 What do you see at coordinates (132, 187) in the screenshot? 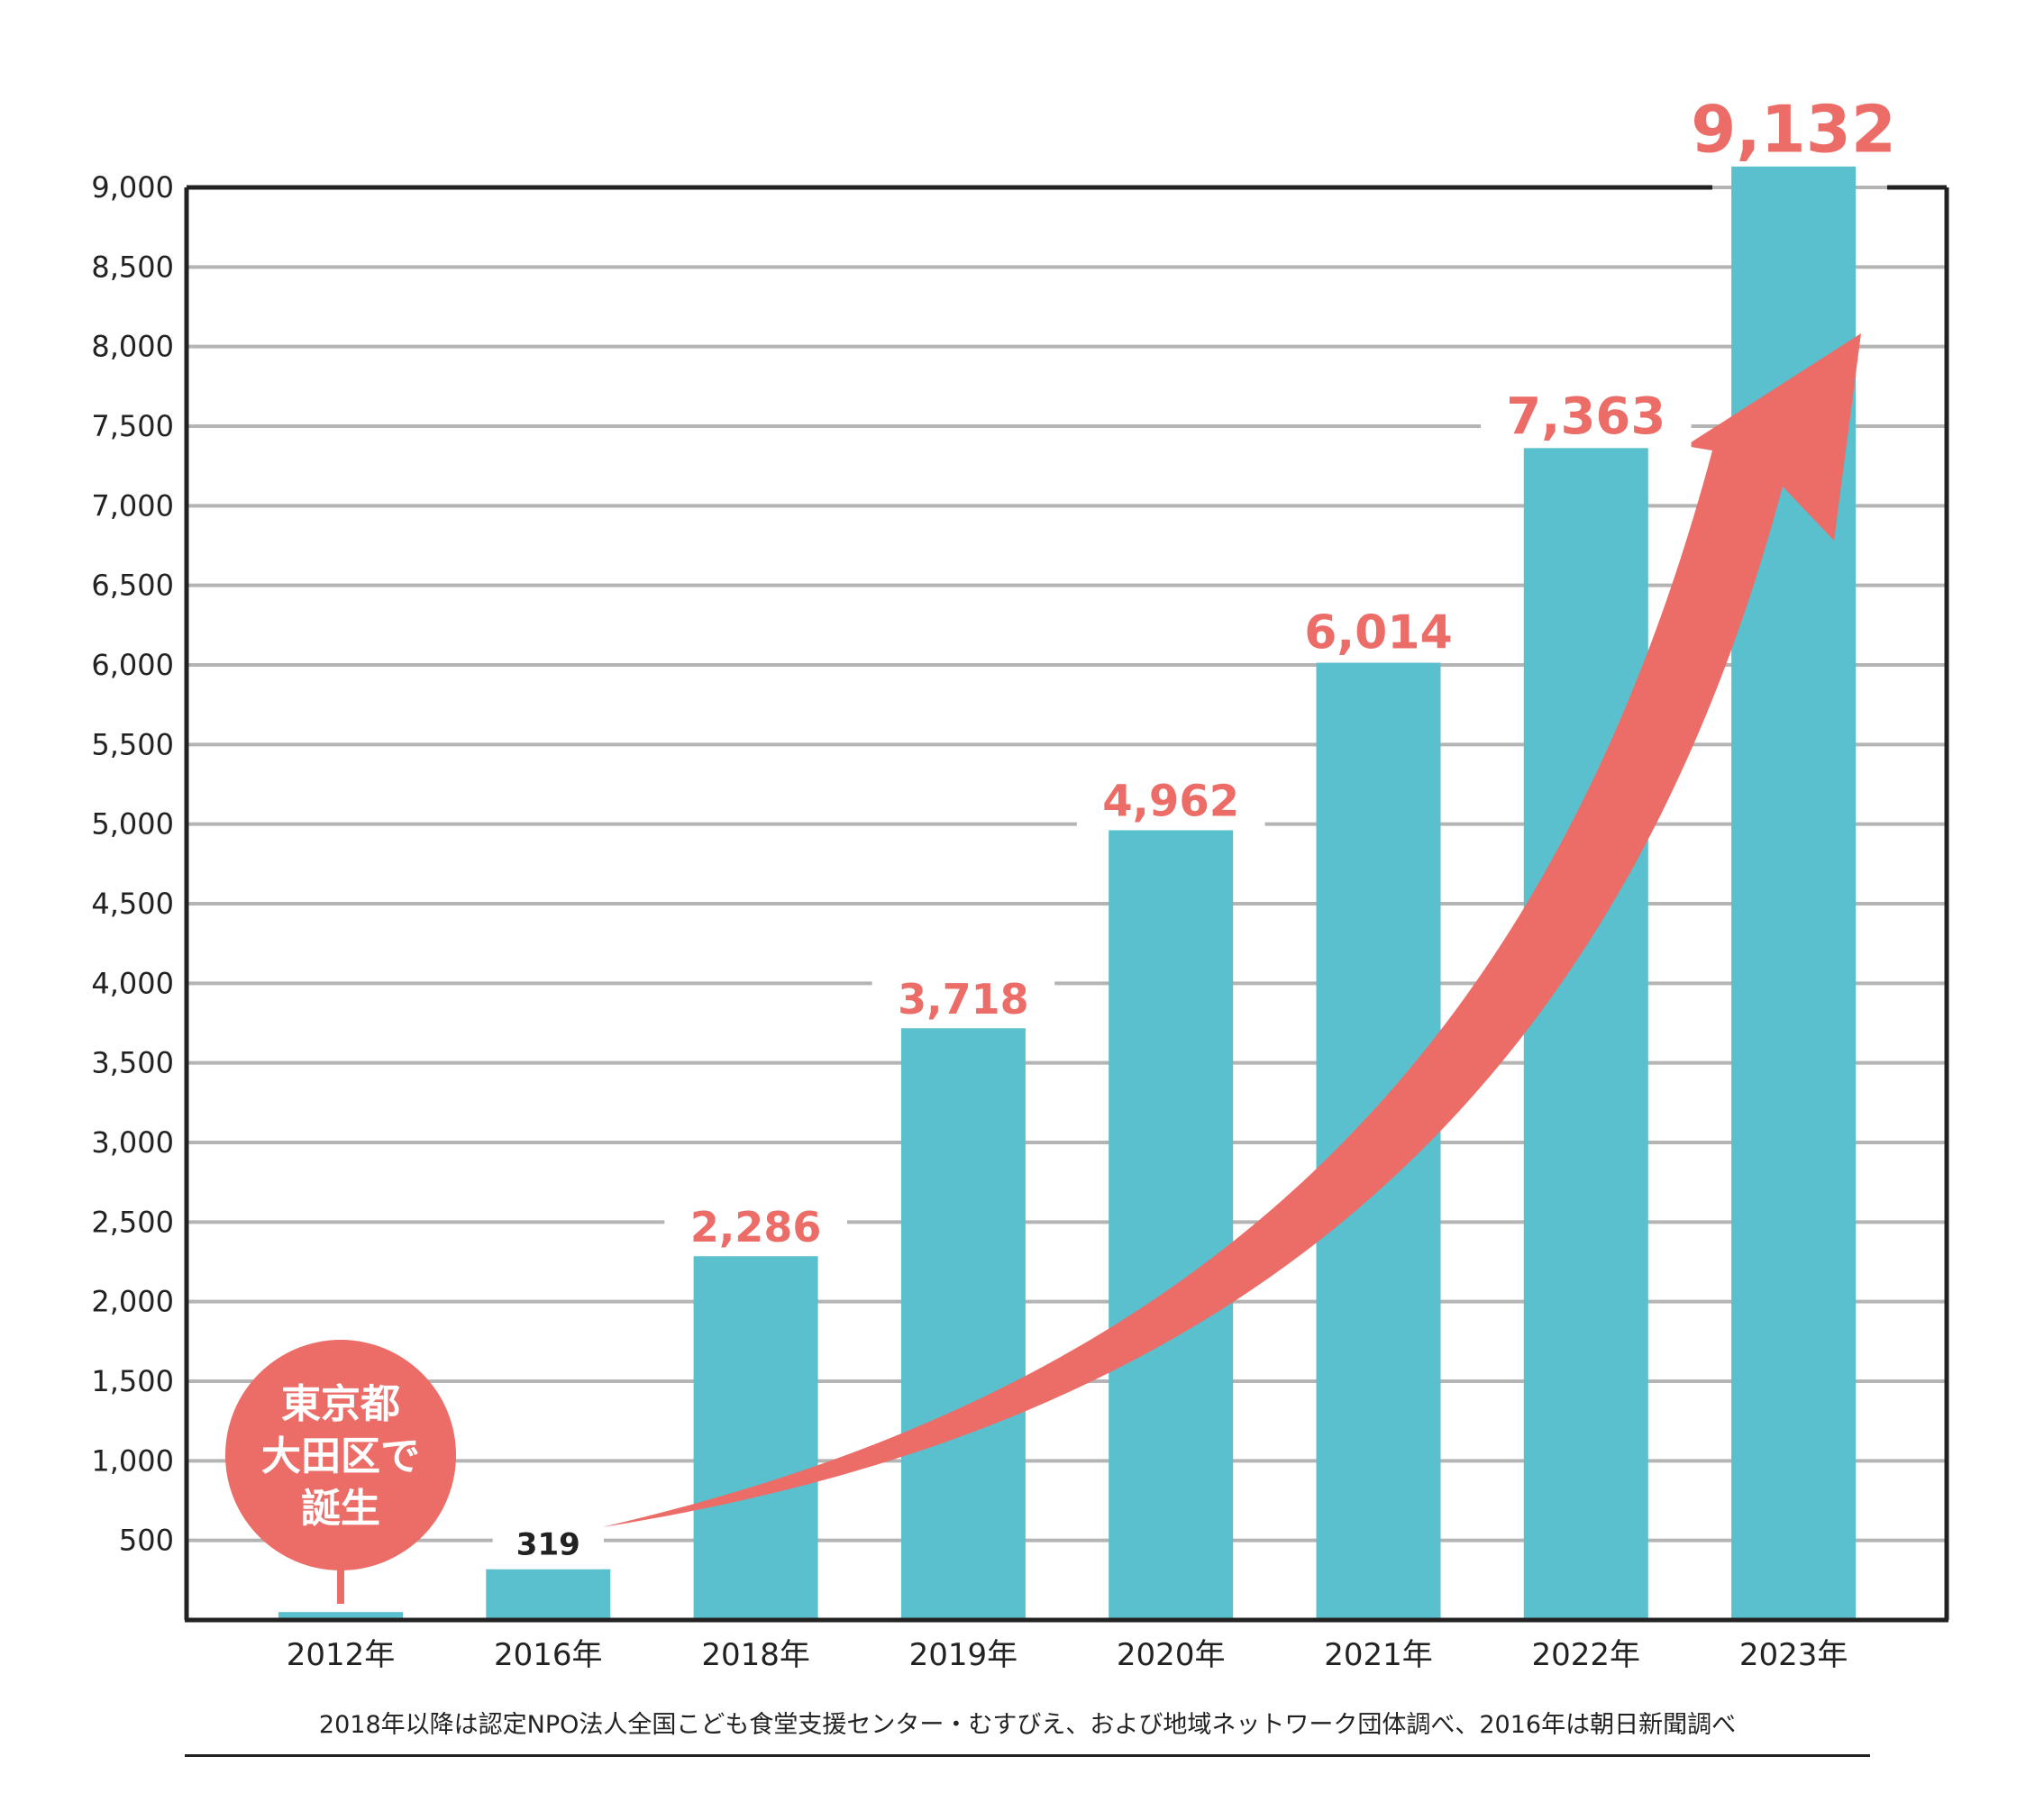
I see `y-tick-label: 9,000` at bounding box center [132, 187].